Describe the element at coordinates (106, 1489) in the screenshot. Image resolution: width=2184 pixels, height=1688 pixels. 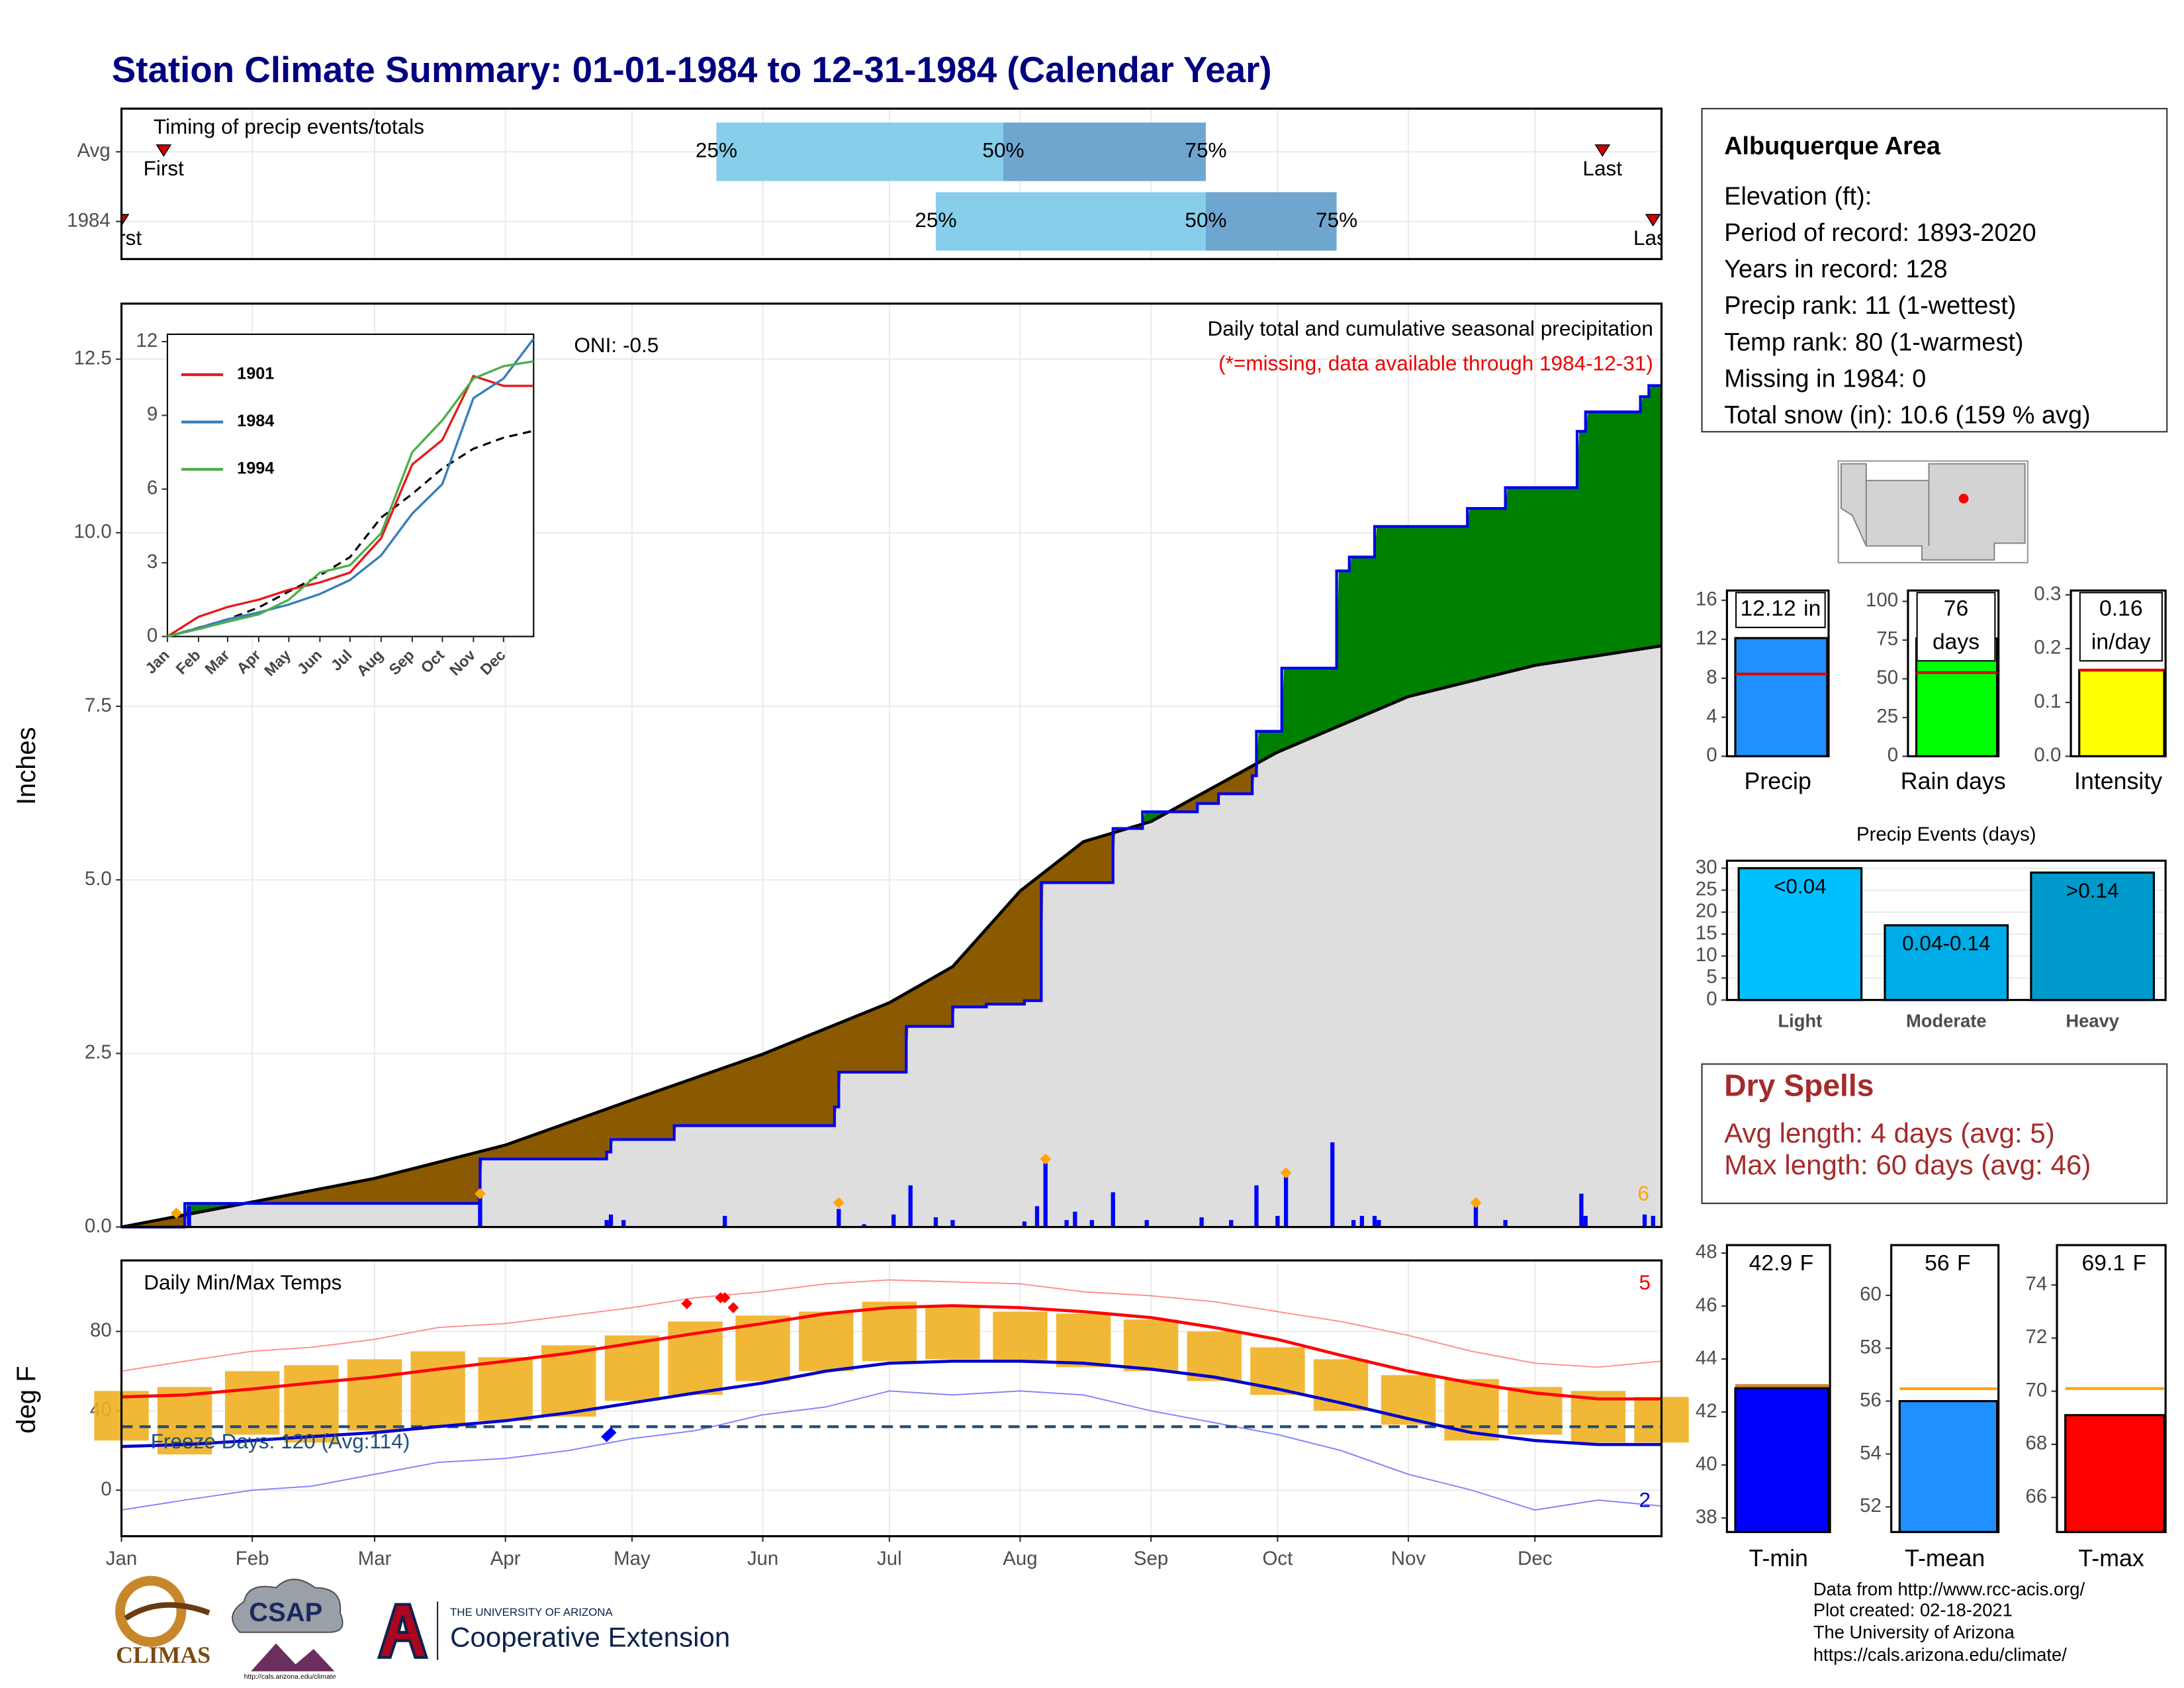
I see `y-tick-label: 0` at that location.